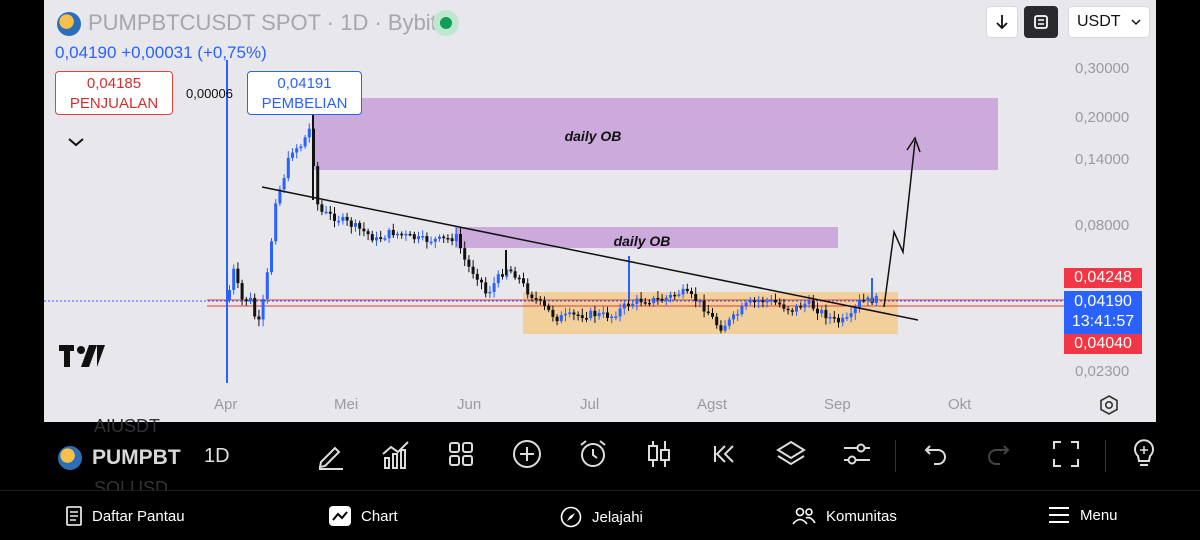 The image size is (1200, 540). Describe the element at coordinates (331, 454) in the screenshot. I see `pencil-icon` at that location.